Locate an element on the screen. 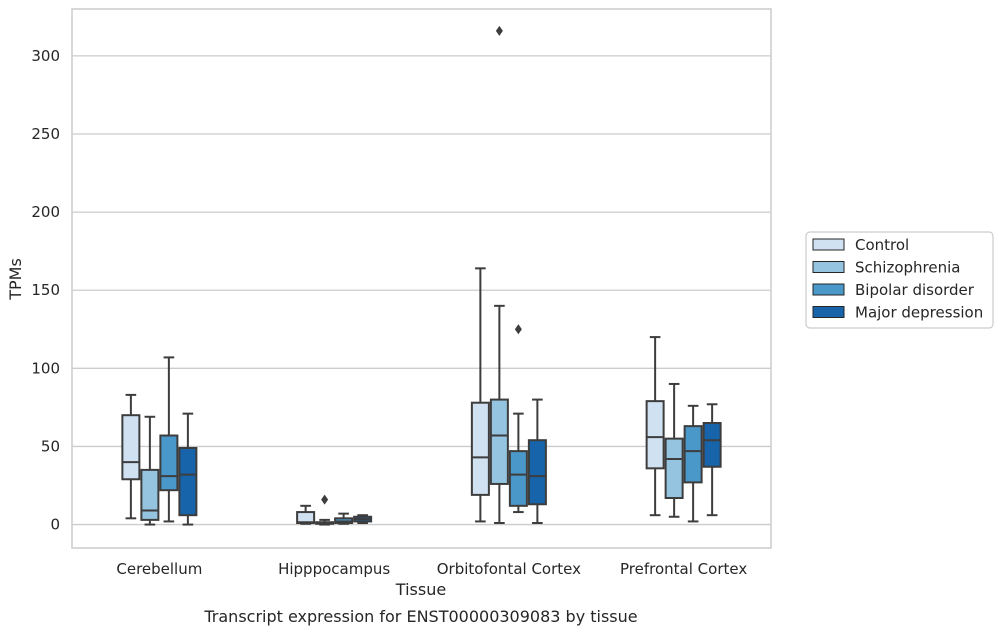  y-tick-label: 300 is located at coordinates (45, 56).